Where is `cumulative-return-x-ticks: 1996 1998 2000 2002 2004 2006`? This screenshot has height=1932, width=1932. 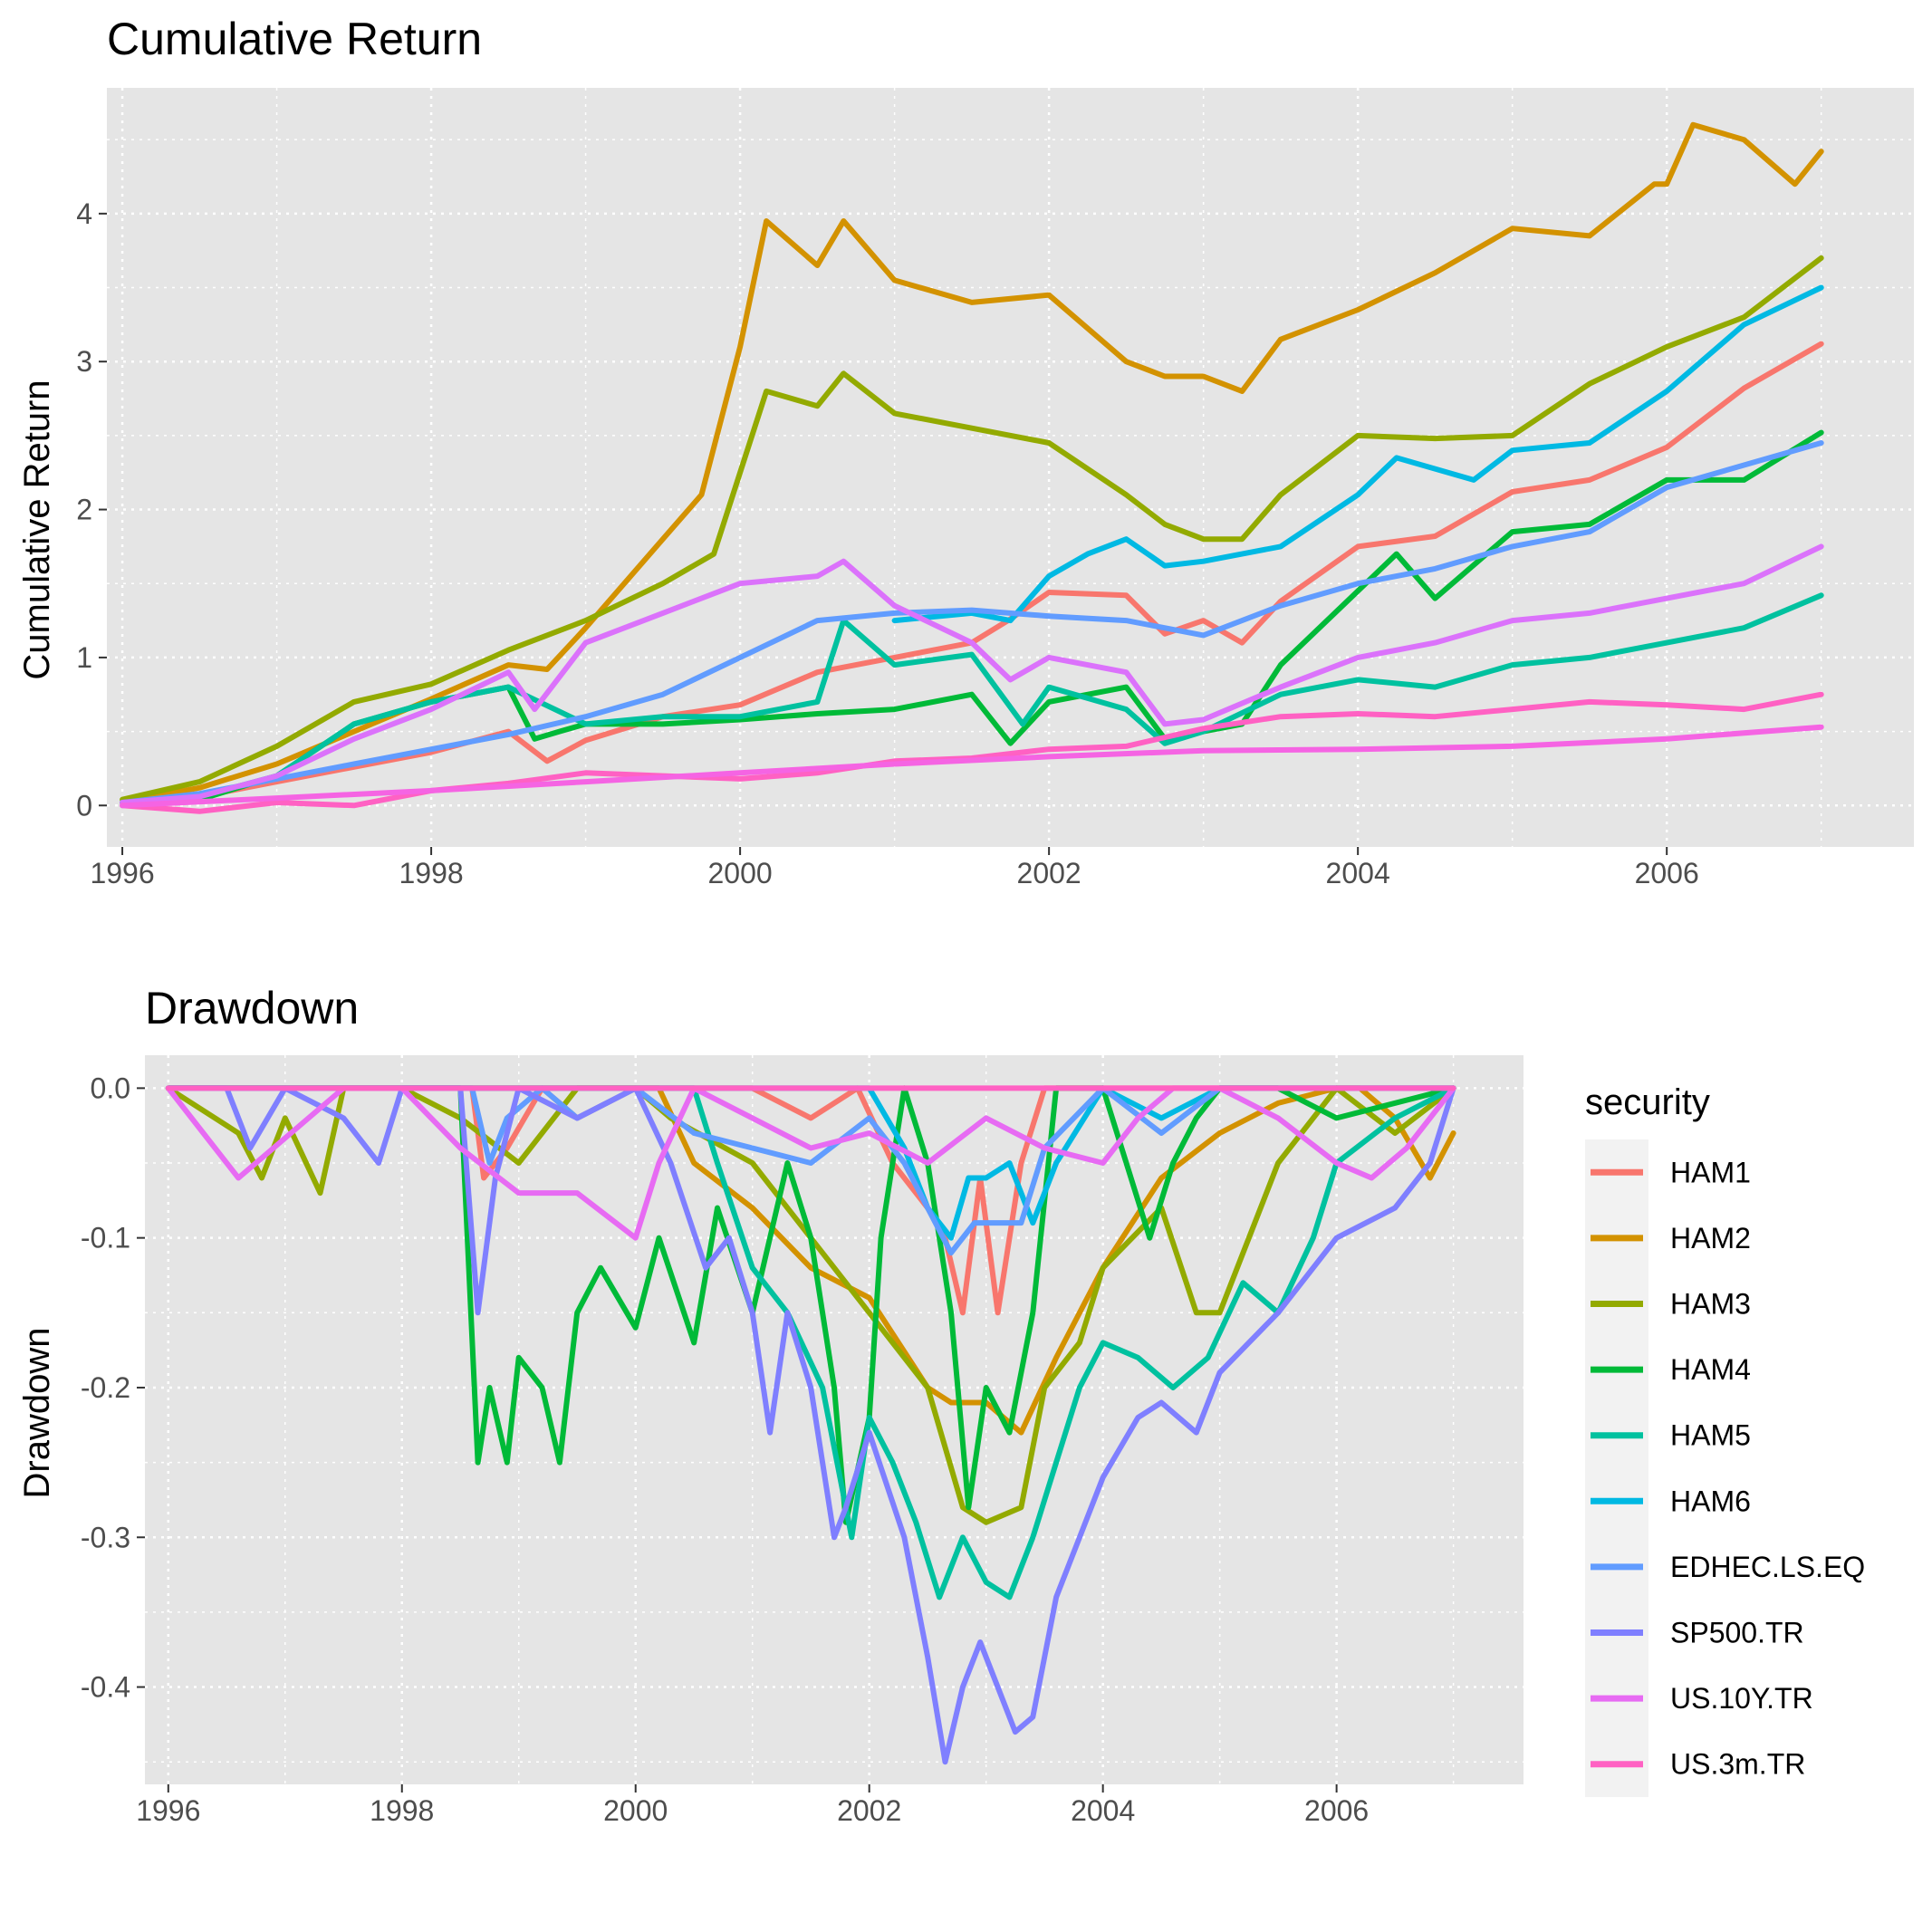 cumulative-return-x-ticks: 1996 1998 2000 2002 2004 2006 is located at coordinates (894, 868).